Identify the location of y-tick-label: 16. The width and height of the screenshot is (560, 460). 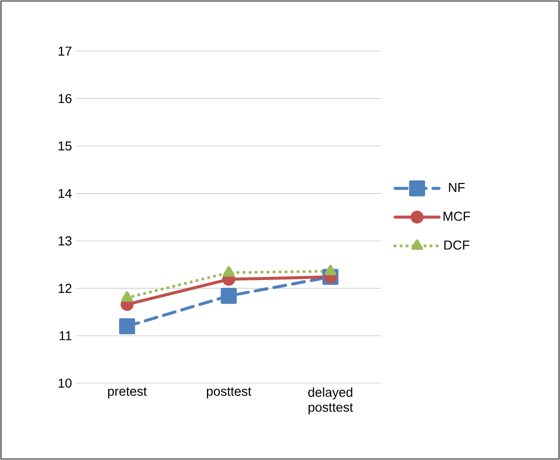
(65, 99).